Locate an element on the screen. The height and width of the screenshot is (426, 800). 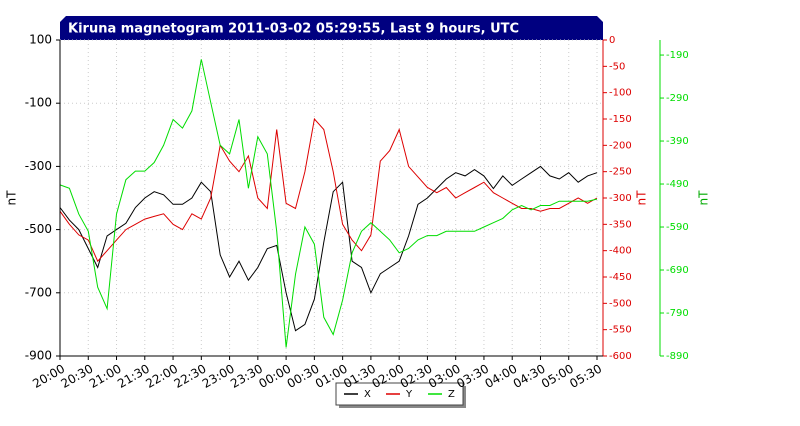
y3-tick-label: -190 is located at coordinates (677, 55).